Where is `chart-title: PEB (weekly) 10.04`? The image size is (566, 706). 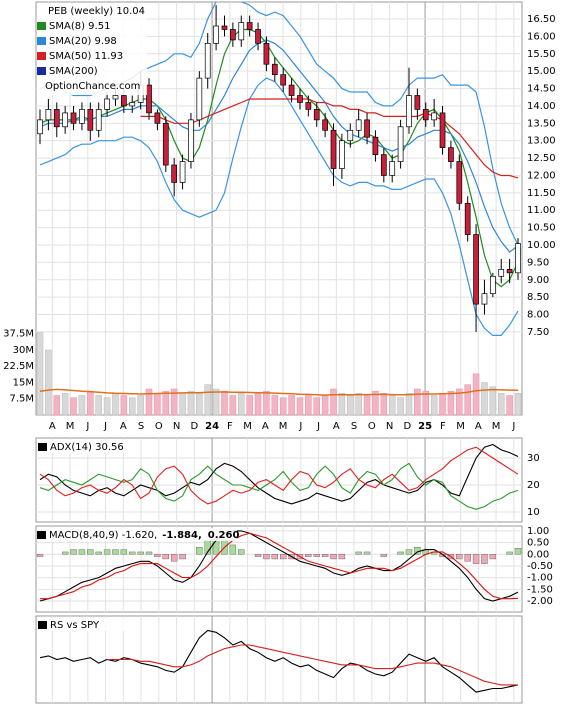
chart-title: PEB (weekly) 10.04 is located at coordinates (96, 11).